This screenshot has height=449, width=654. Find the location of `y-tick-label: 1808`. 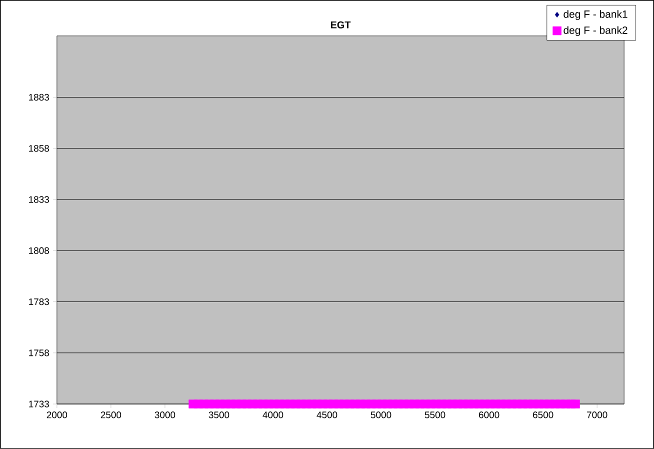

y-tick-label: 1808 is located at coordinates (39, 250).